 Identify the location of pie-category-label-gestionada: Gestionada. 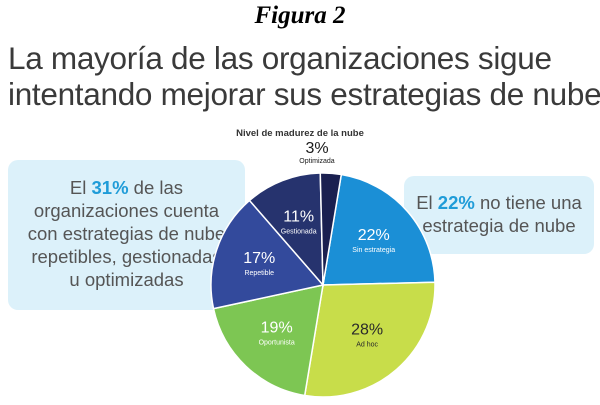
(299, 231).